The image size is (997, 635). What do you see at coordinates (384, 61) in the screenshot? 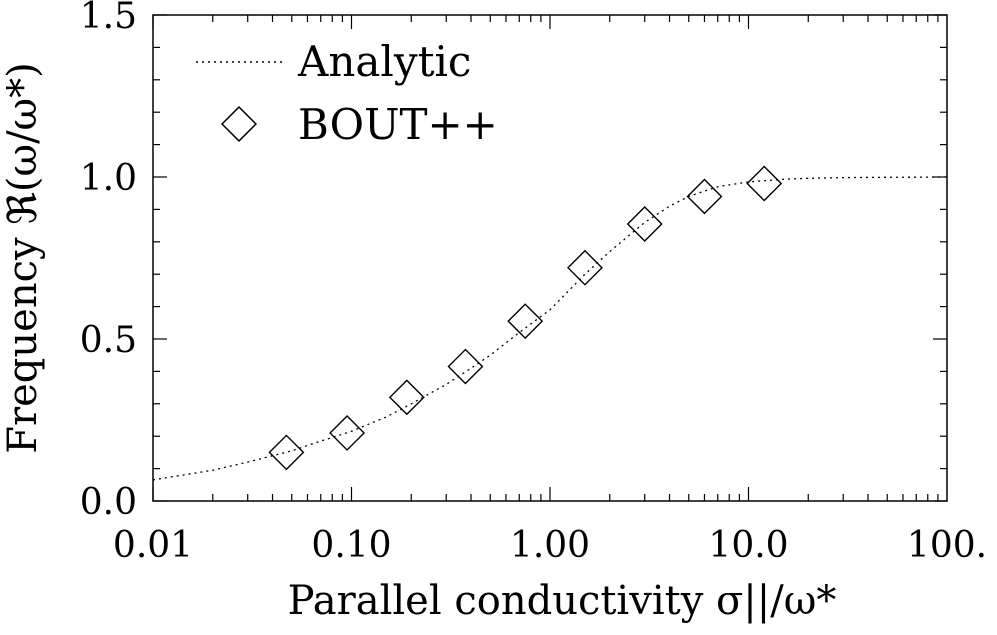
I see `legend-analytic-label: Analytic` at bounding box center [384, 61].